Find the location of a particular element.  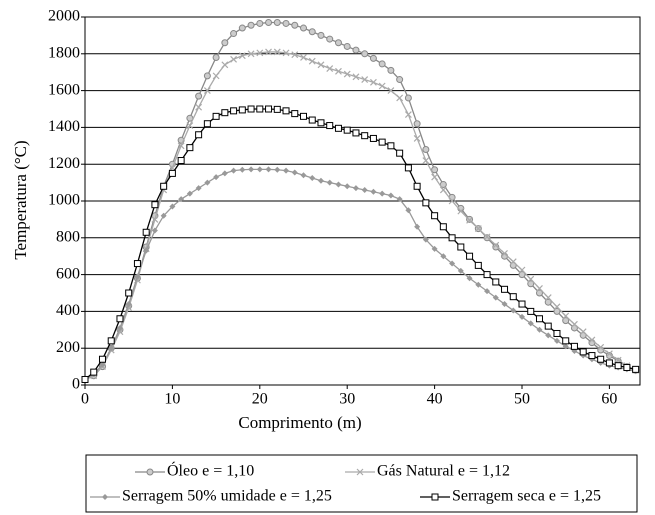

x-tick-label: 10 is located at coordinates (172, 399).